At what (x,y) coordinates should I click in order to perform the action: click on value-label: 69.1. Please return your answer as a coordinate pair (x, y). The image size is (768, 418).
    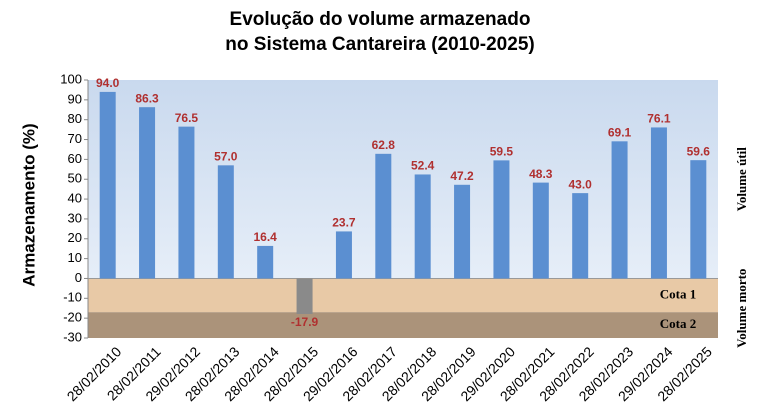
    Looking at the image, I should click on (620, 132).